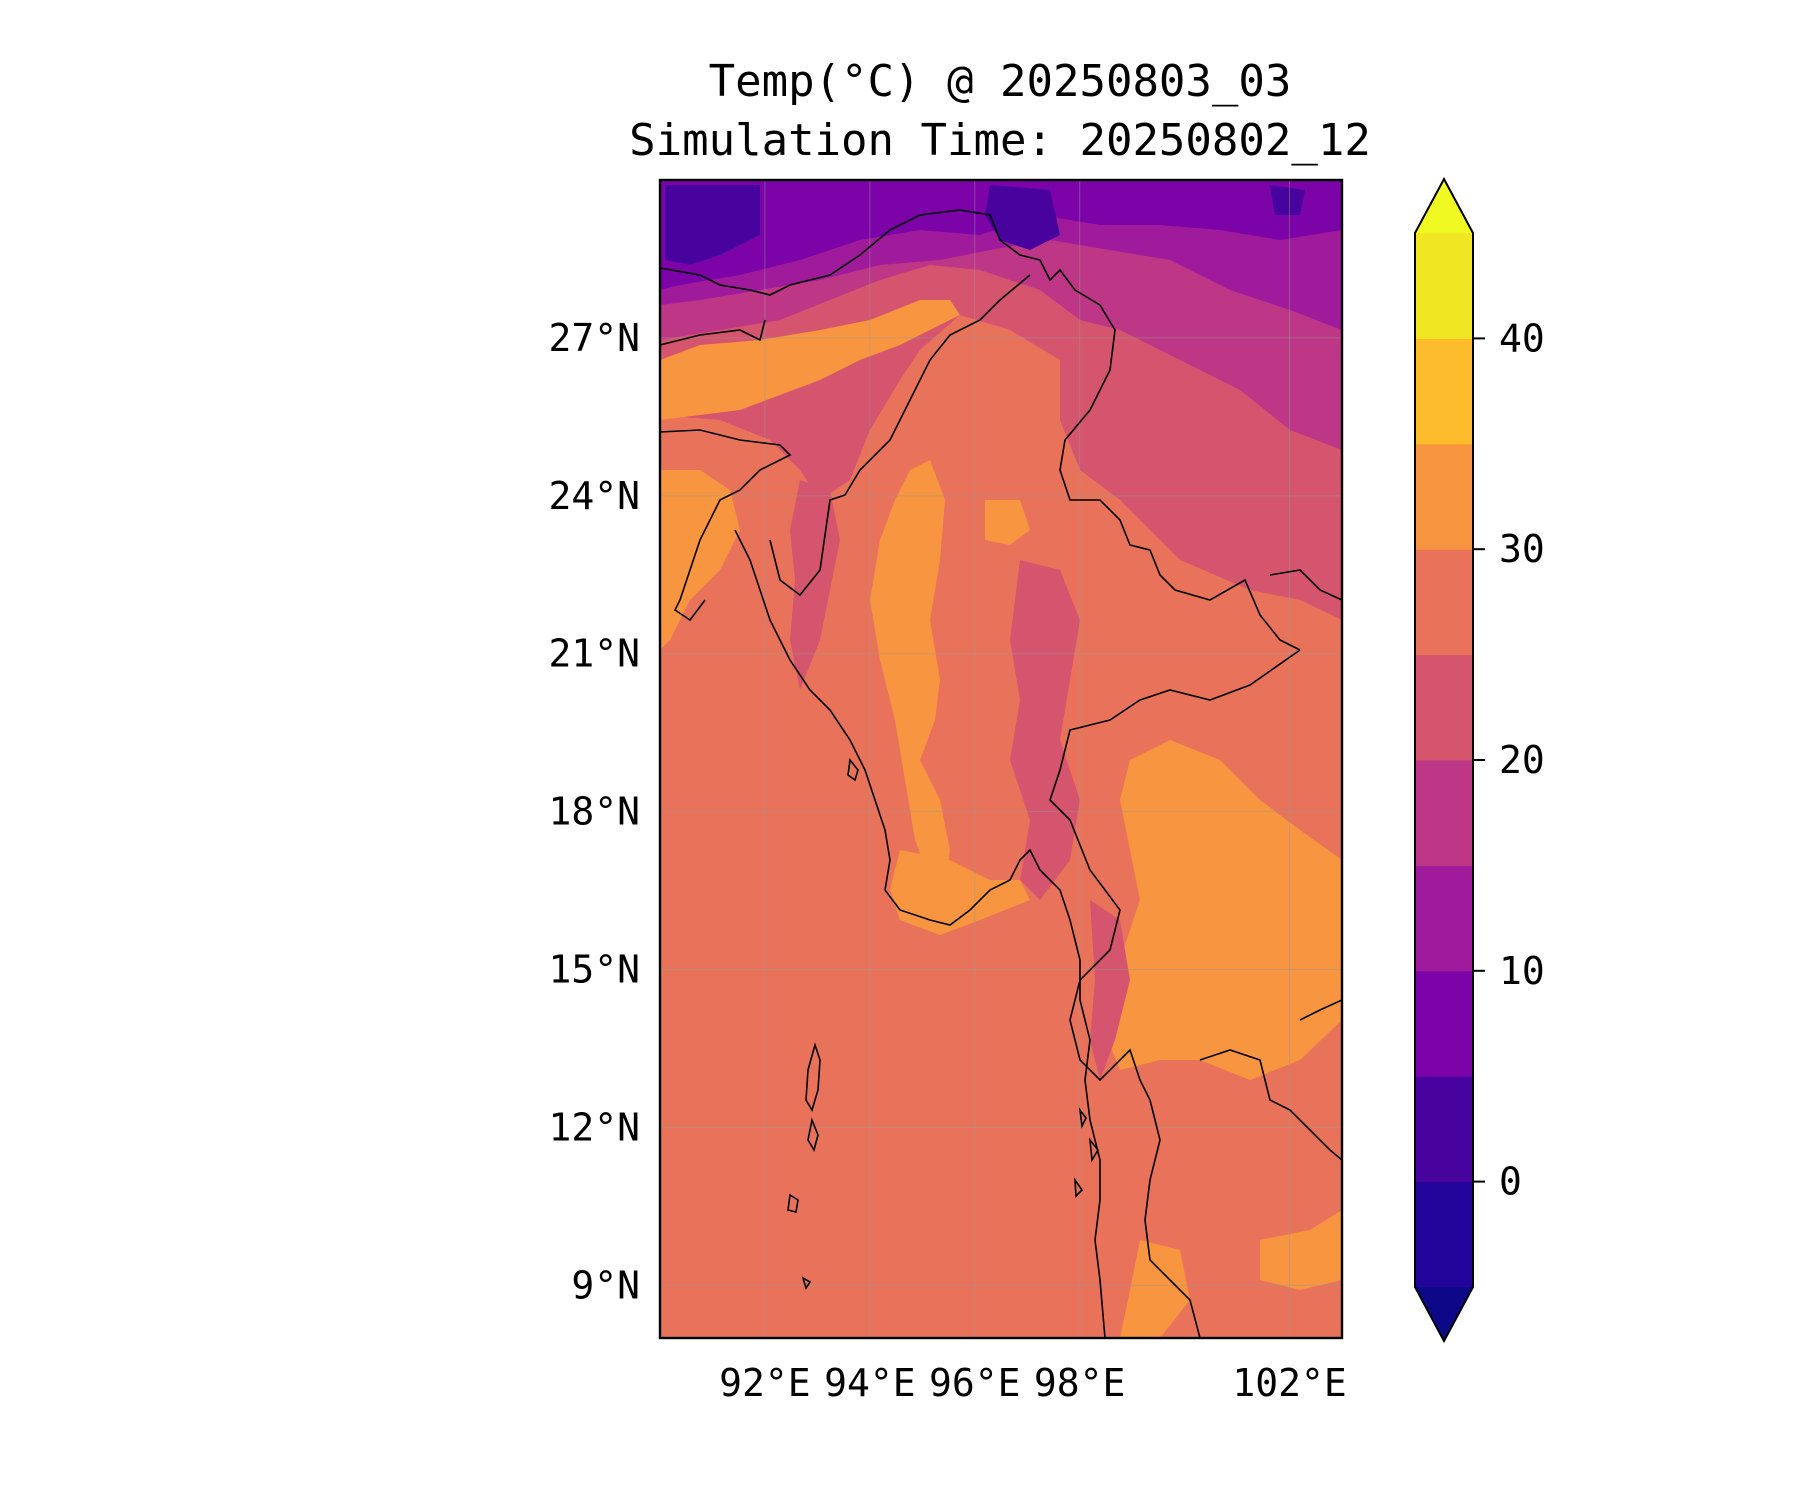  What do you see at coordinates (712, 225) in the screenshot?
I see `temp-region-0-5-north` at bounding box center [712, 225].